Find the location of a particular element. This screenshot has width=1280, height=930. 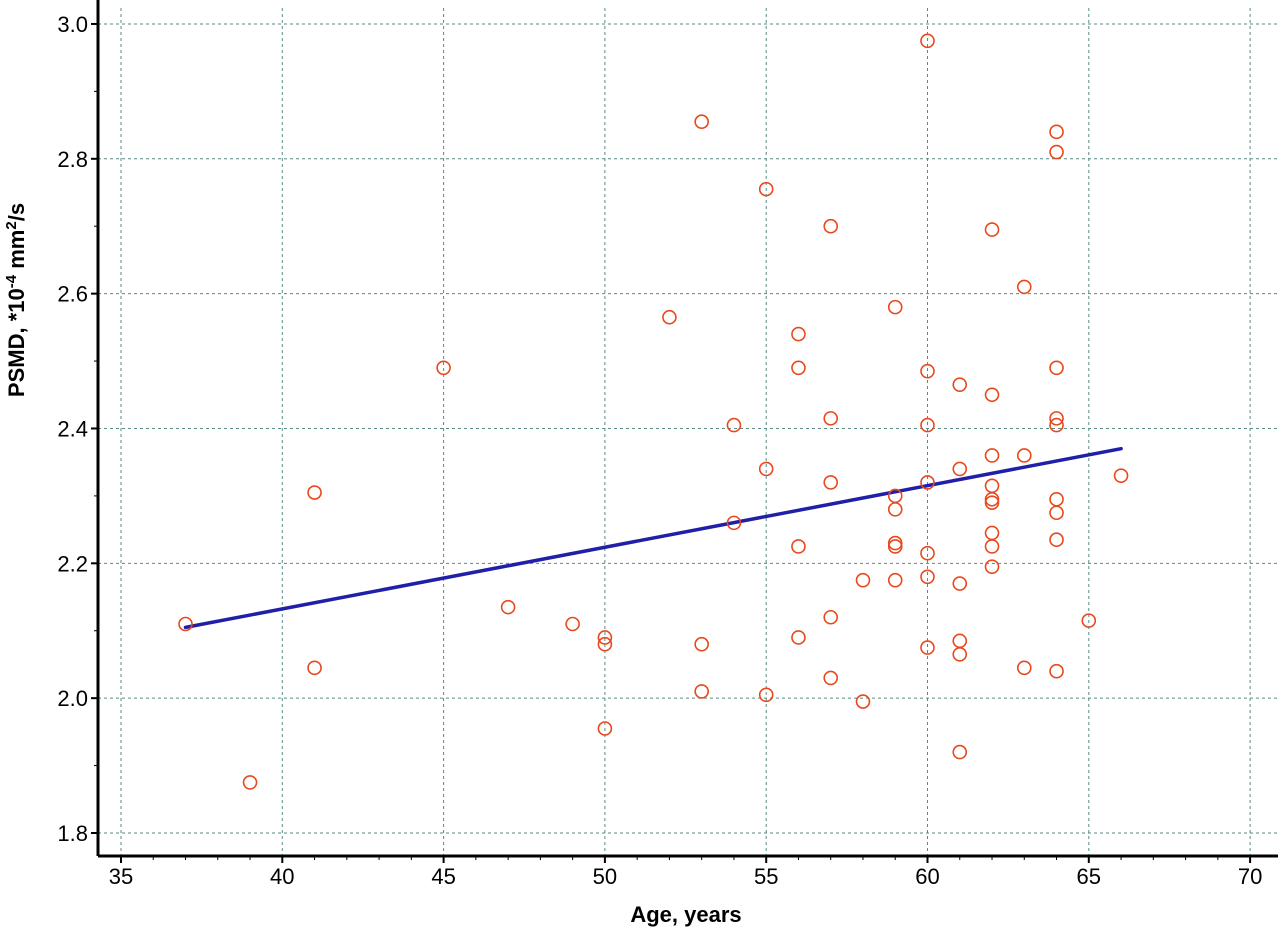

y-tick-label: 2.4 is located at coordinates (72, 428).